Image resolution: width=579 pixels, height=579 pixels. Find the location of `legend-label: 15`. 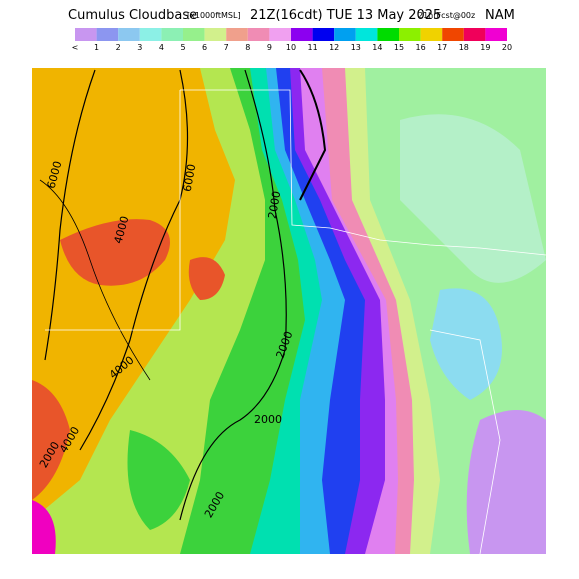

legend-label: 15 is located at coordinates (399, 47).